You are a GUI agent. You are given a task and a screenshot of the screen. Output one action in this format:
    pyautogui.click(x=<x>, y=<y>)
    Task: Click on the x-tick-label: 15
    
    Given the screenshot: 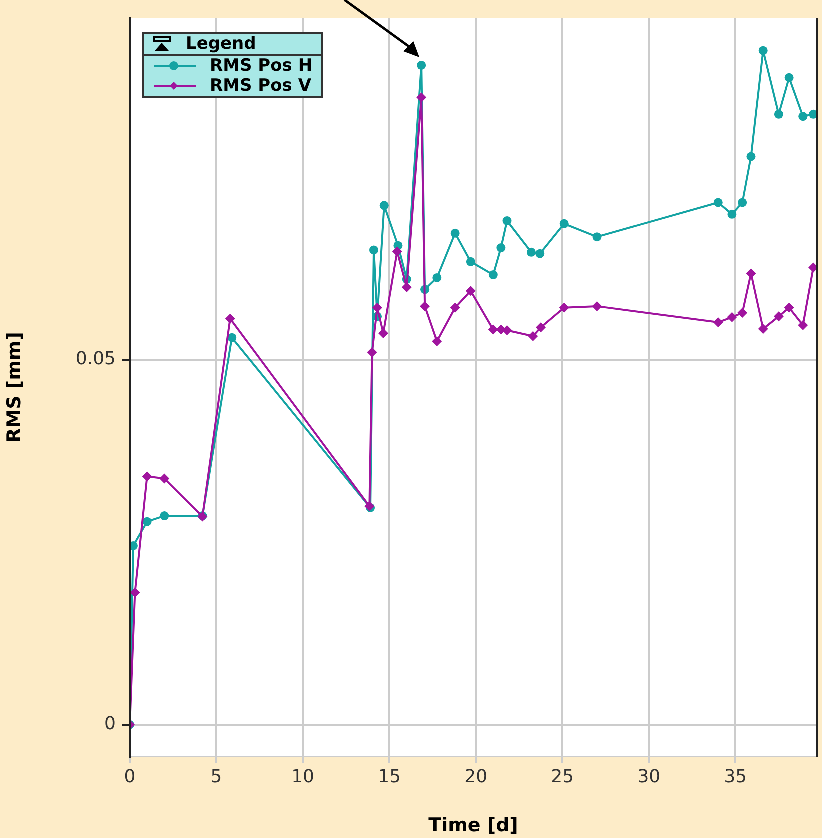 What is the action you would take?
    pyautogui.click(x=390, y=777)
    